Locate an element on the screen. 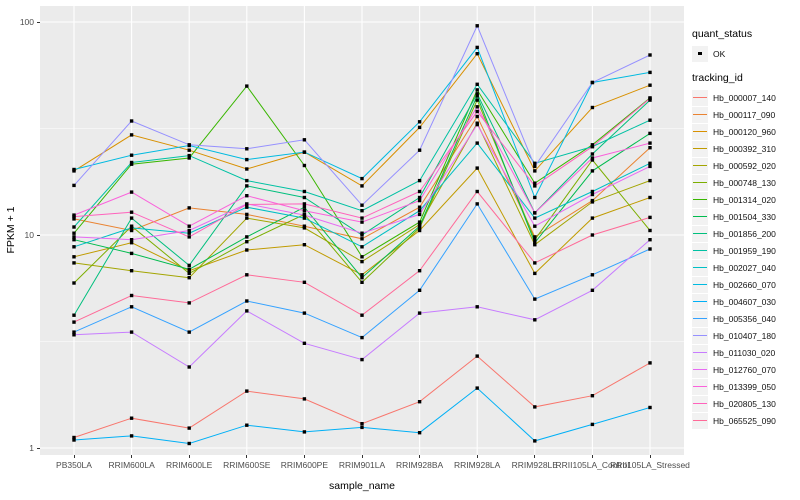 This screenshot has width=800, height=500. legend-entry: Hb_002660_070 is located at coordinates (745, 284).